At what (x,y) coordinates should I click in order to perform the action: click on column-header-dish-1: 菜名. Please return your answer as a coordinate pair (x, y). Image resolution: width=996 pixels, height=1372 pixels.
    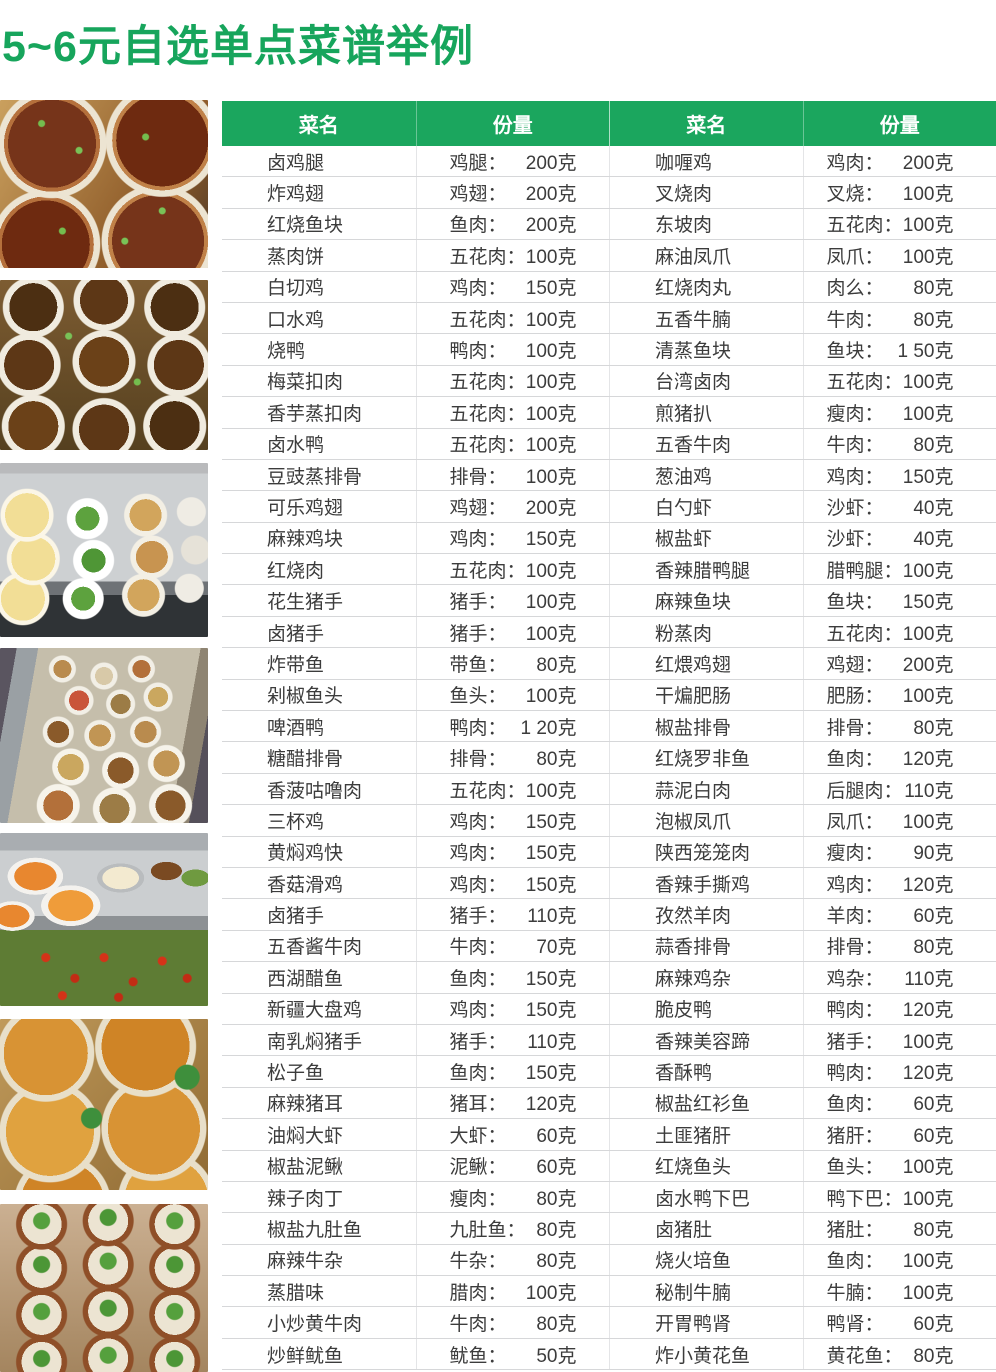
    Looking at the image, I should click on (318, 126).